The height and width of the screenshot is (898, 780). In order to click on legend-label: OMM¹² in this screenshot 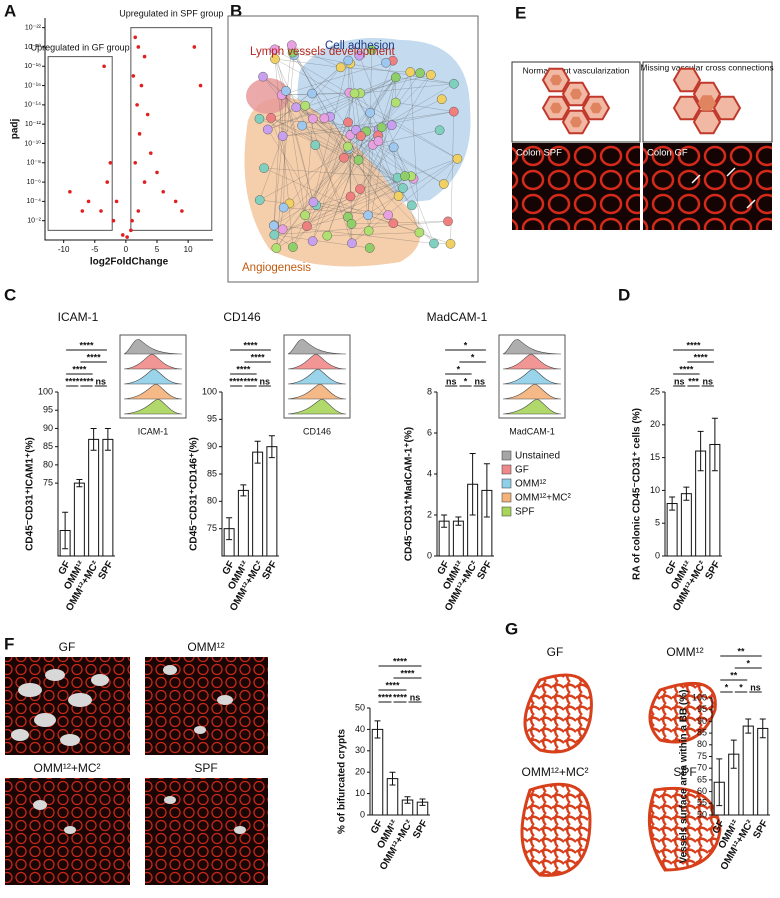, I will do `click(531, 484)`.